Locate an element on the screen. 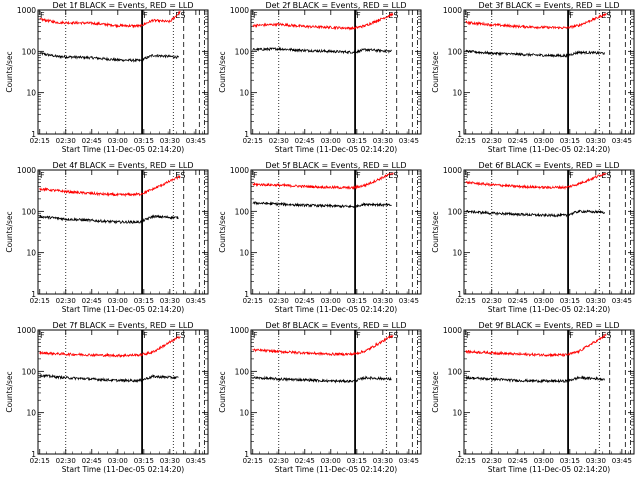  chart-title: Det 7f BLACK = Events, RED = LLD is located at coordinates (122, 325).